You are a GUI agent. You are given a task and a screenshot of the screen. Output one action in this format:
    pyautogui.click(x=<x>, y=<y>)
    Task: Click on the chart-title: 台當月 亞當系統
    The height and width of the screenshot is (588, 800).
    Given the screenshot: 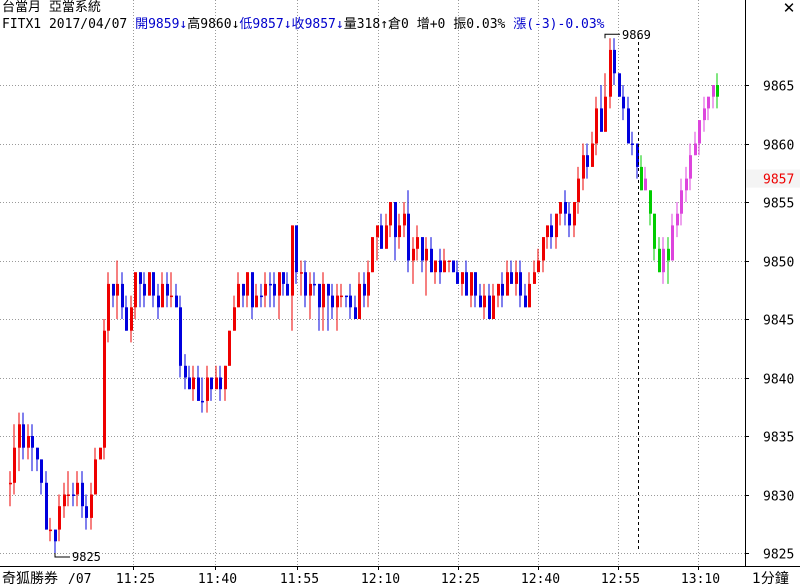 What is the action you would take?
    pyautogui.click(x=51, y=8)
    